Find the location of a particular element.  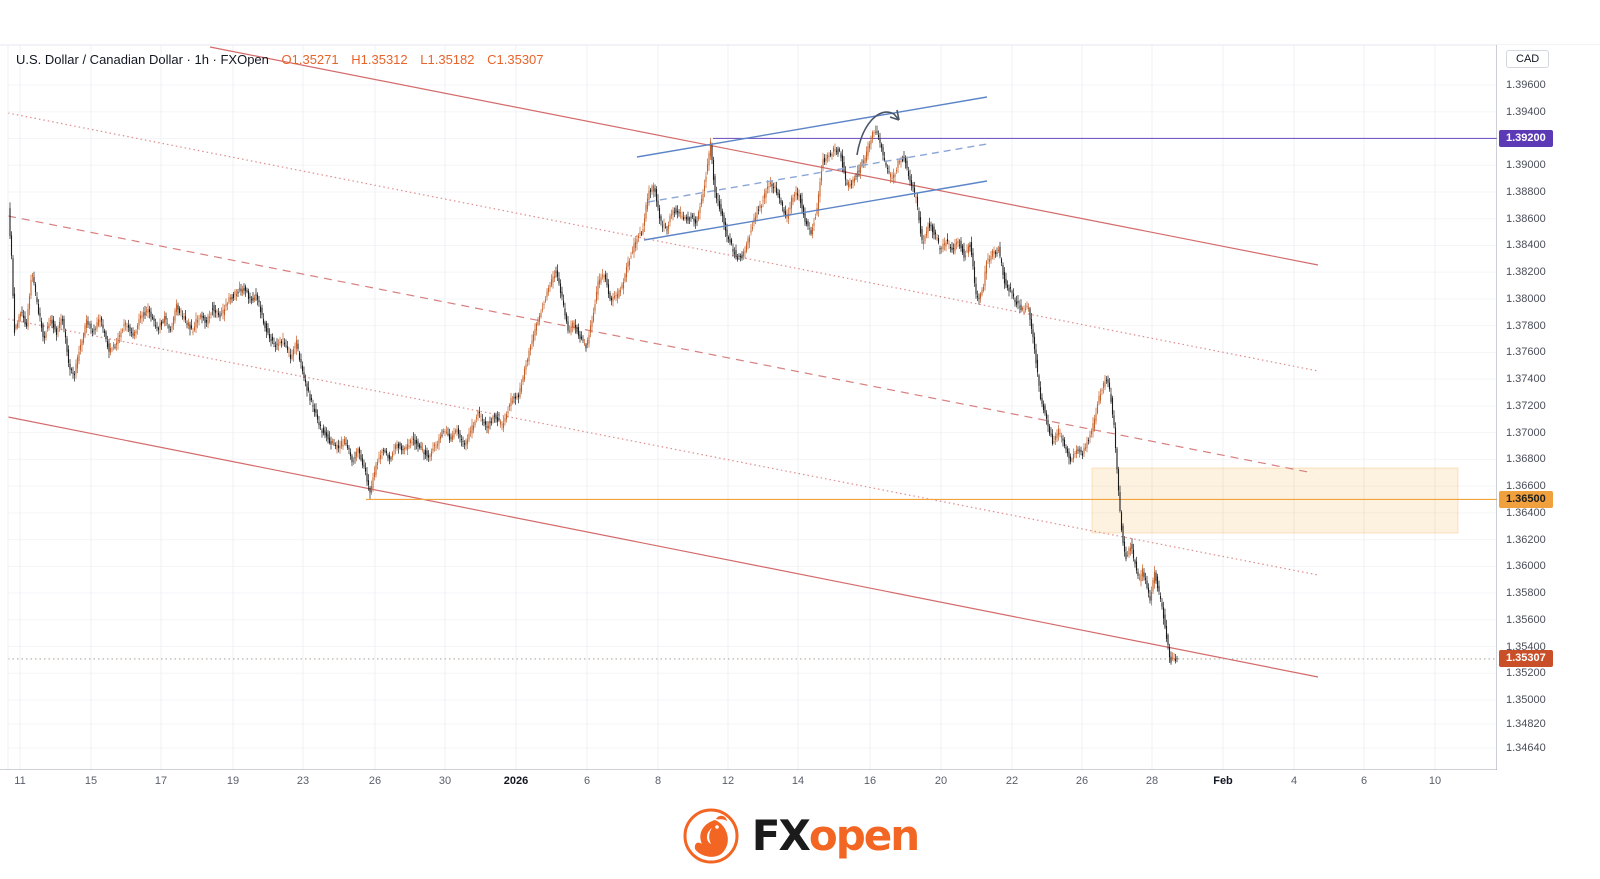

price-tick-label: 1.34640 is located at coordinates (1526, 748).